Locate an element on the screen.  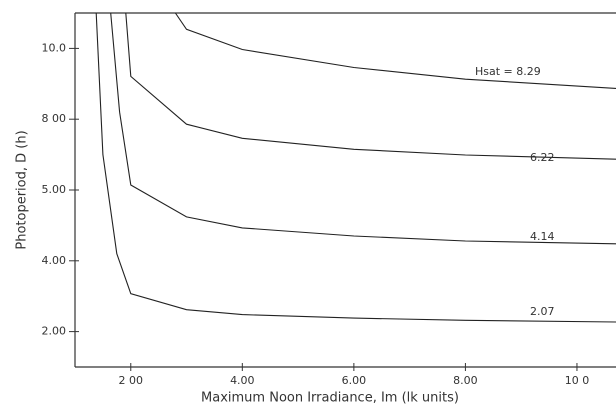
x-axis-label: Maximum Noon Irradiance, Im (lk units) is located at coordinates (330, 398).